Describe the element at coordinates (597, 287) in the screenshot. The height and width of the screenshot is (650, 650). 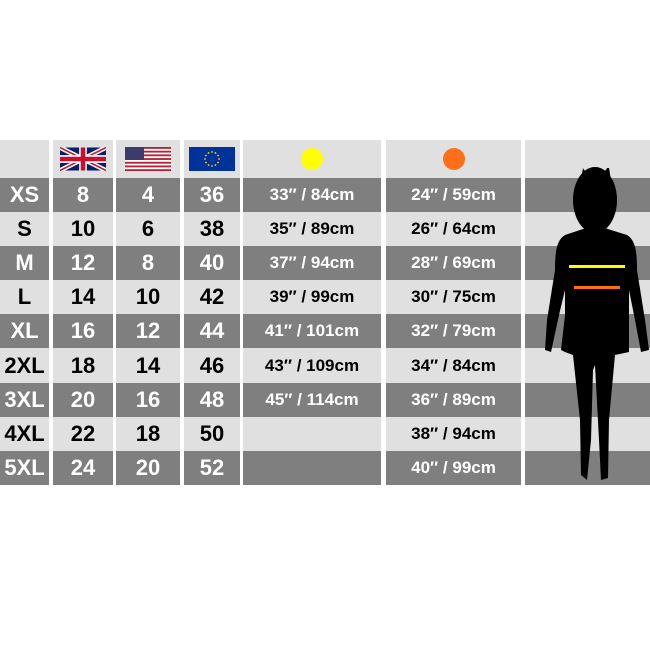
I see `waist-line` at that location.